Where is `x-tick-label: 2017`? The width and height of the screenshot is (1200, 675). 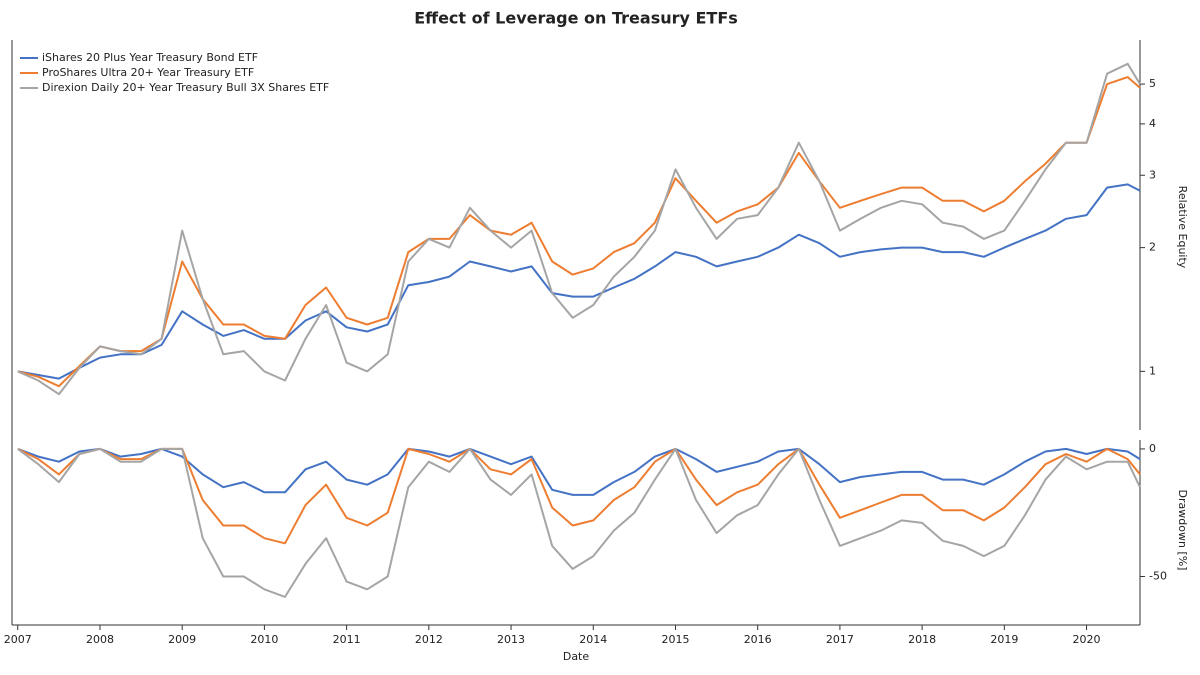
x-tick-label: 2017 is located at coordinates (840, 639).